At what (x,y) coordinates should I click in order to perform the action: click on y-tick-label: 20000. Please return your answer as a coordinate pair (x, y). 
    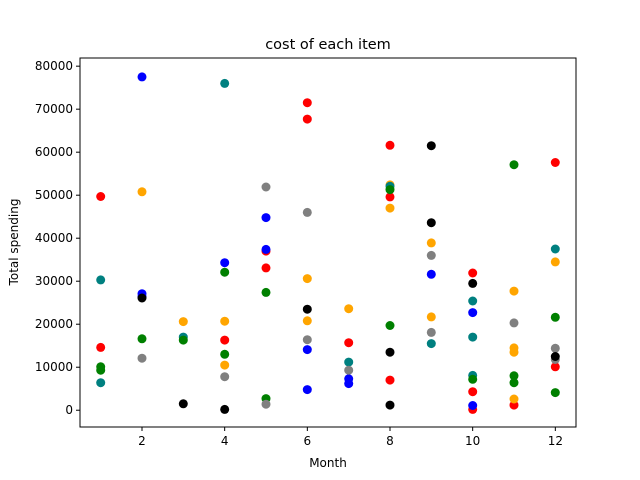
    Looking at the image, I should click on (54, 324).